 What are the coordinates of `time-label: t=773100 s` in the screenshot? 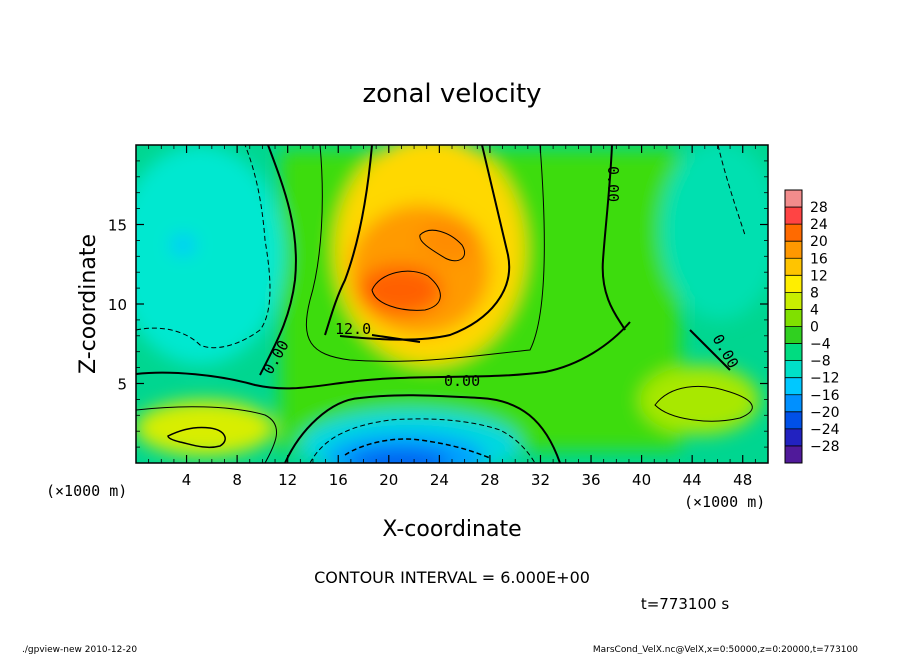 It's located at (685, 604).